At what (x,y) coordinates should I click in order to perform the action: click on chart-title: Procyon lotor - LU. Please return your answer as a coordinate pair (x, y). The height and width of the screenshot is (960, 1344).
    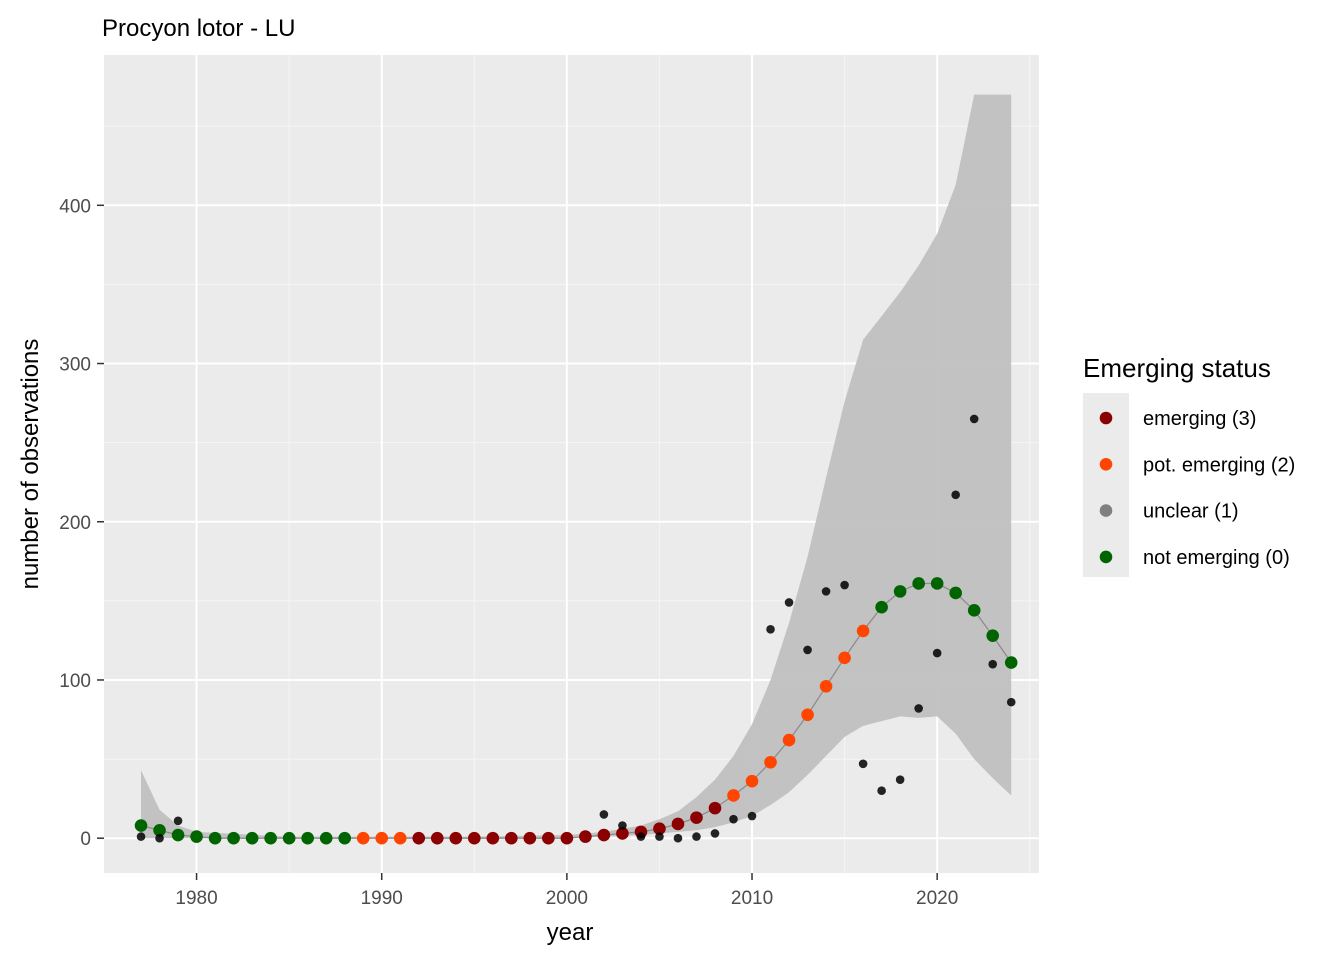
    Looking at the image, I should click on (198, 28).